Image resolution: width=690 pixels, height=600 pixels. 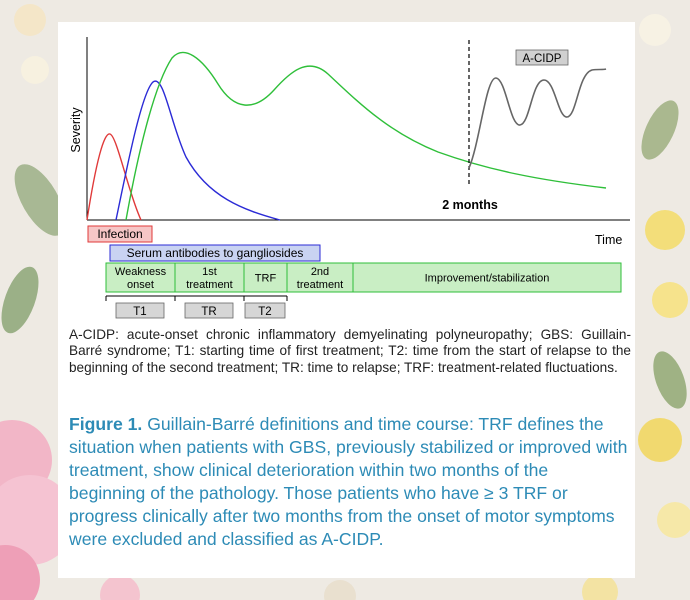 What do you see at coordinates (76, 130) in the screenshot?
I see `y-axis-label: Severity` at bounding box center [76, 130].